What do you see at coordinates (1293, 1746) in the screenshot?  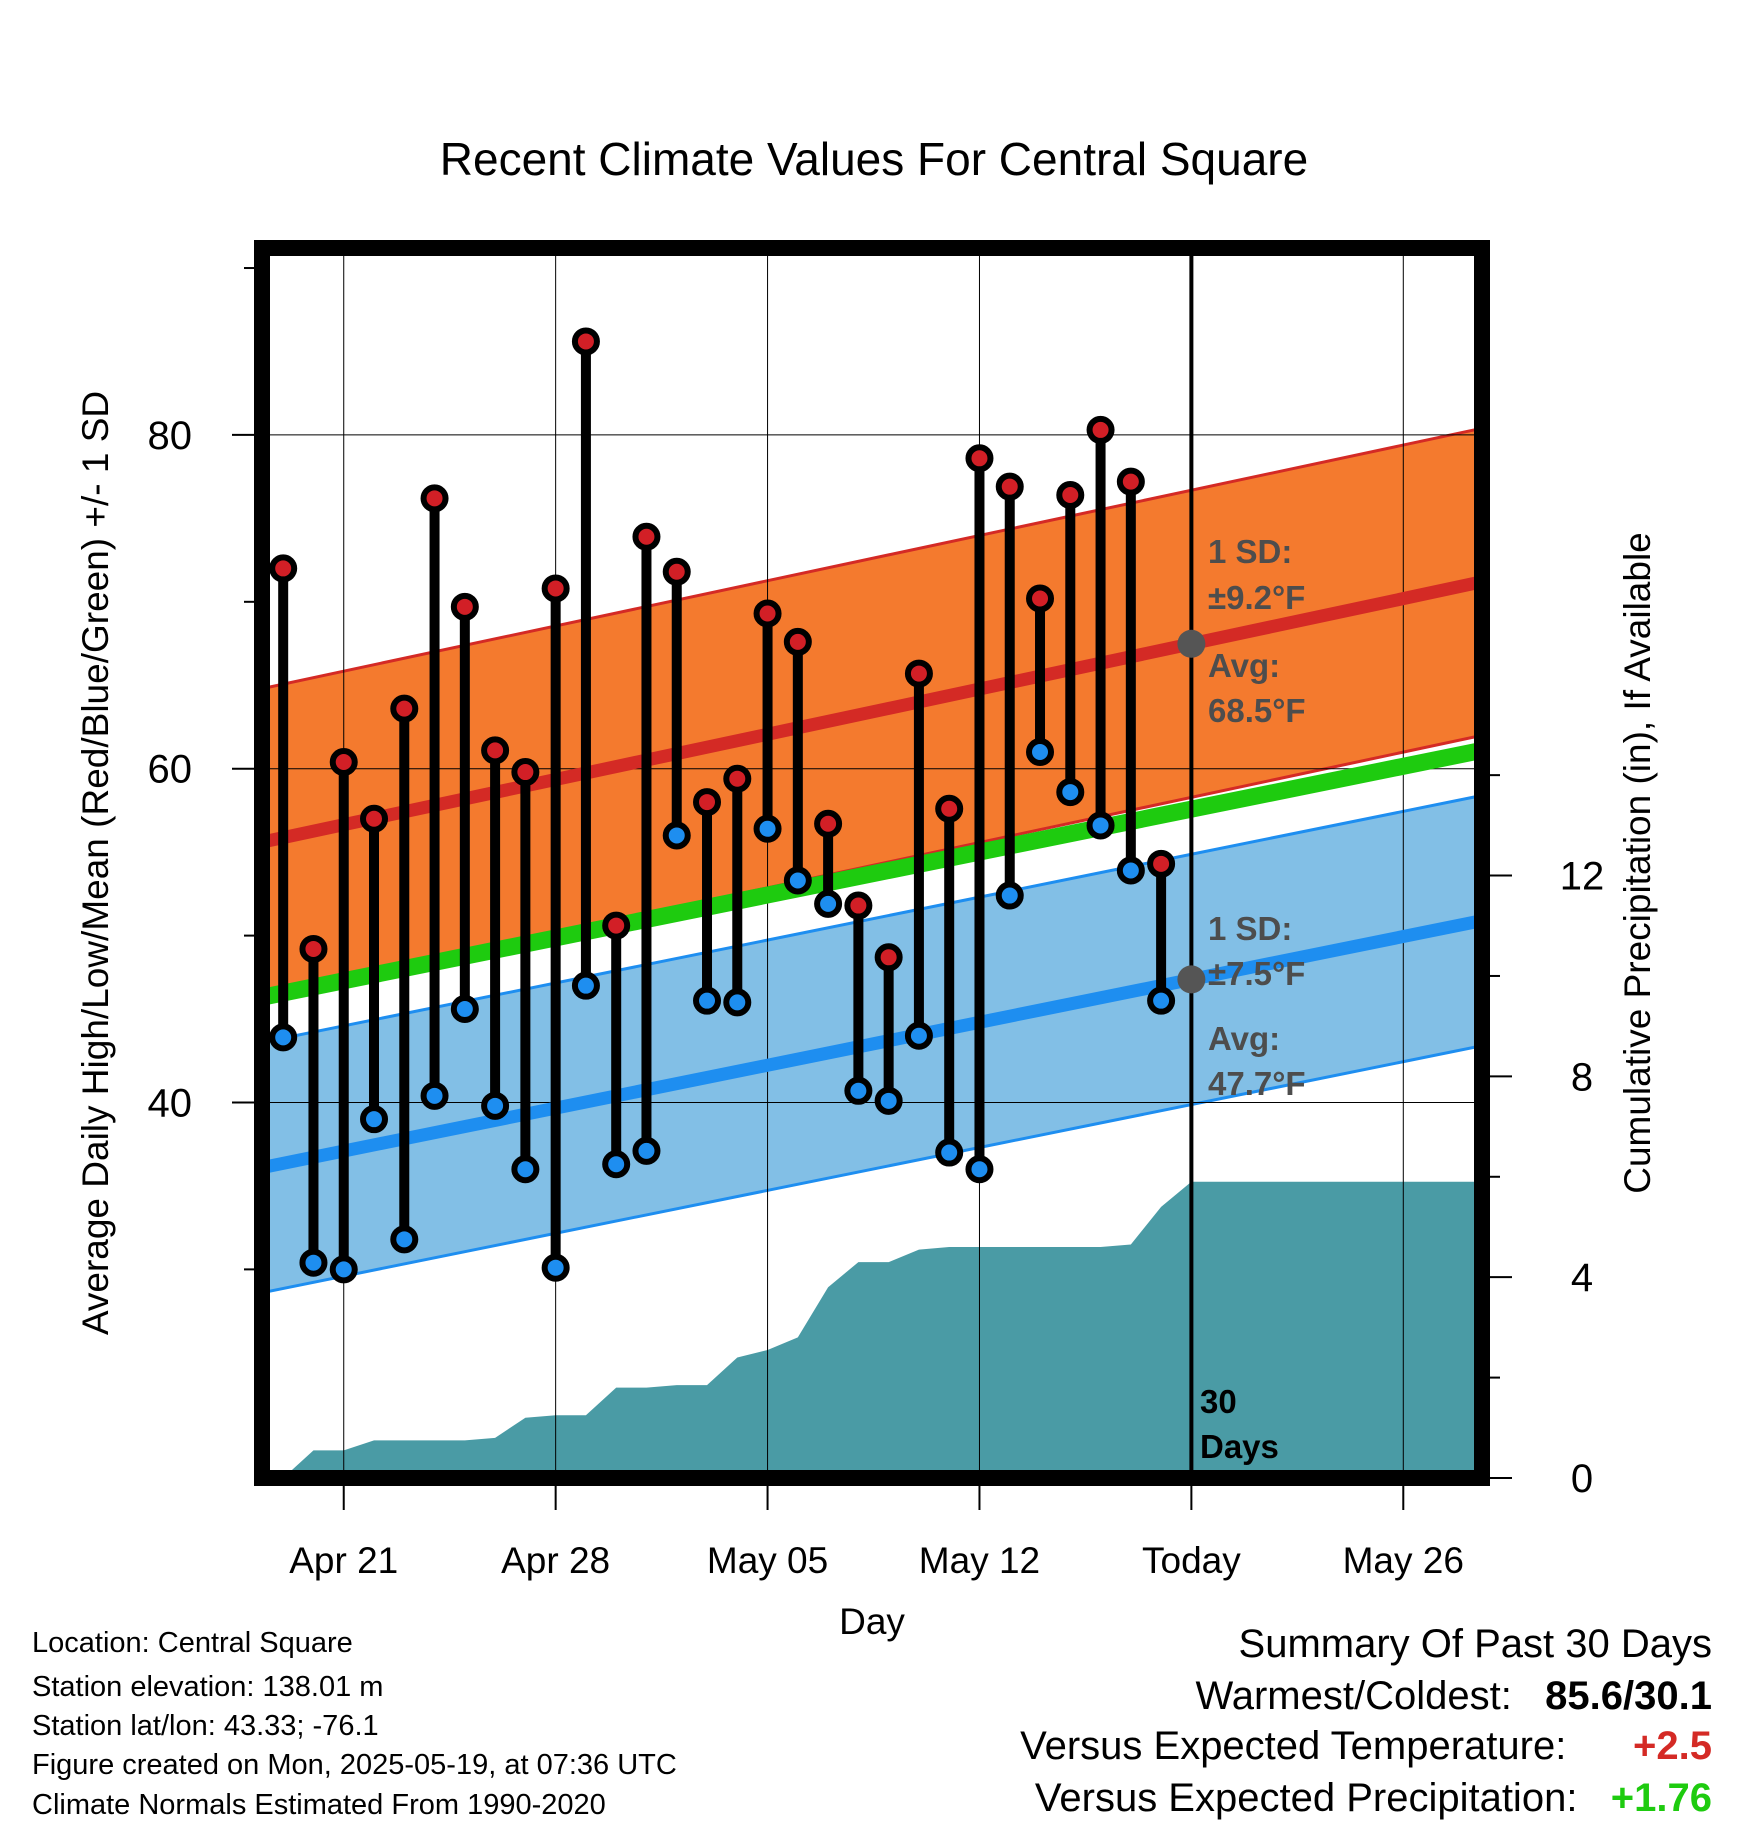 I see `expected-temp-label: Versus Expected Temperature:` at bounding box center [1293, 1746].